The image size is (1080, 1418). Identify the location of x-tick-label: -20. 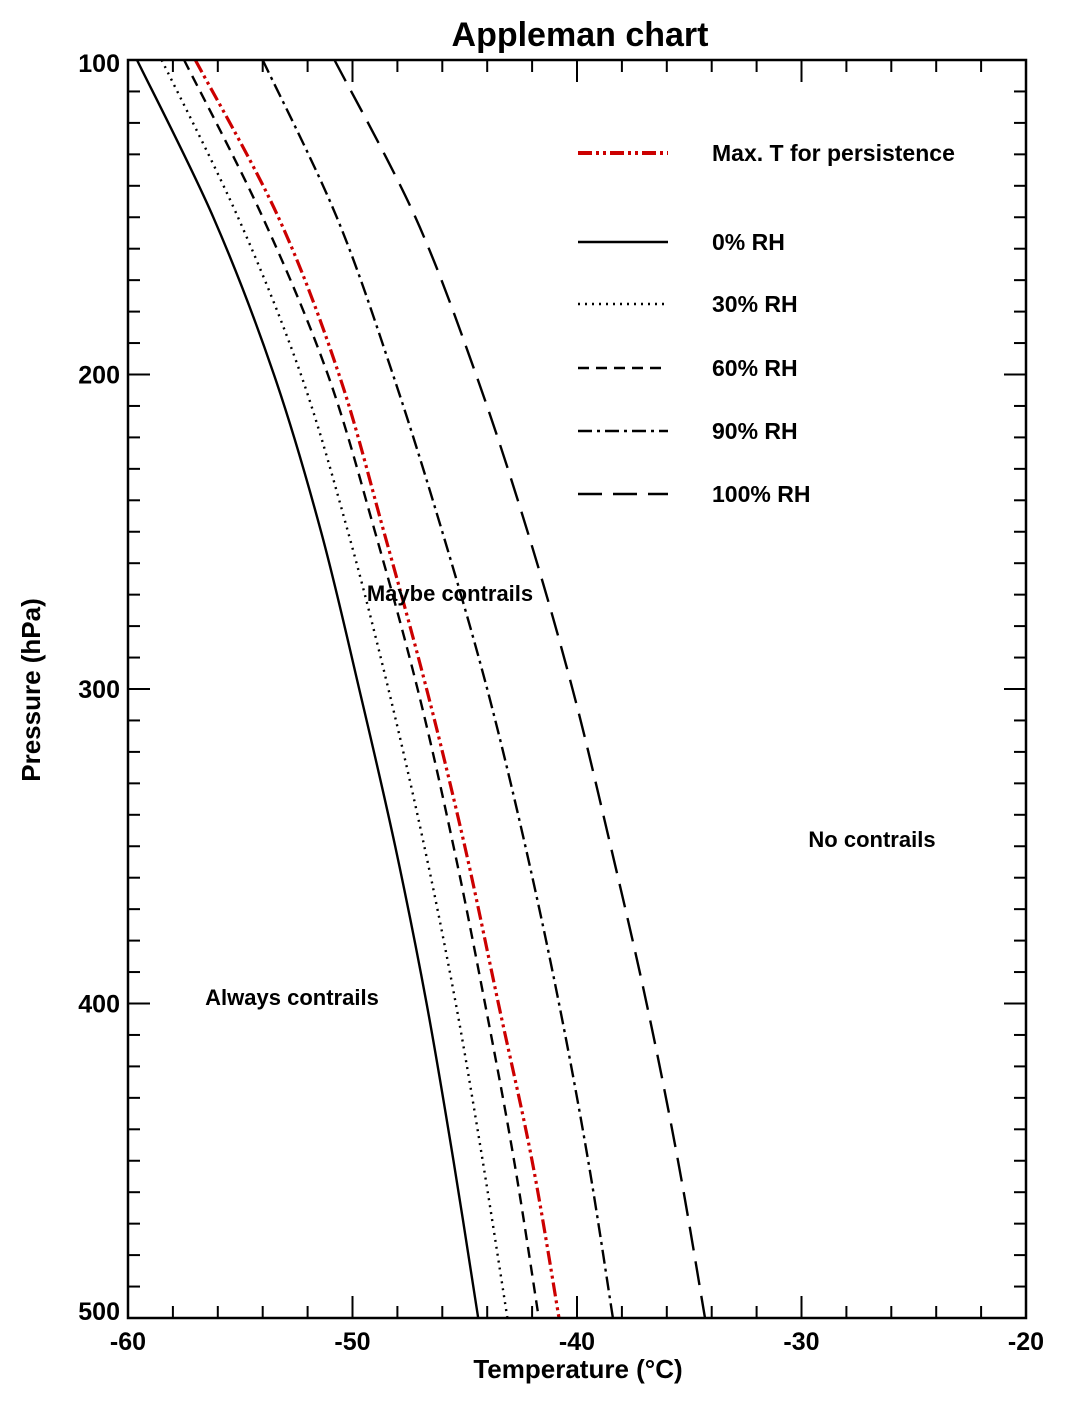
(1026, 1342).